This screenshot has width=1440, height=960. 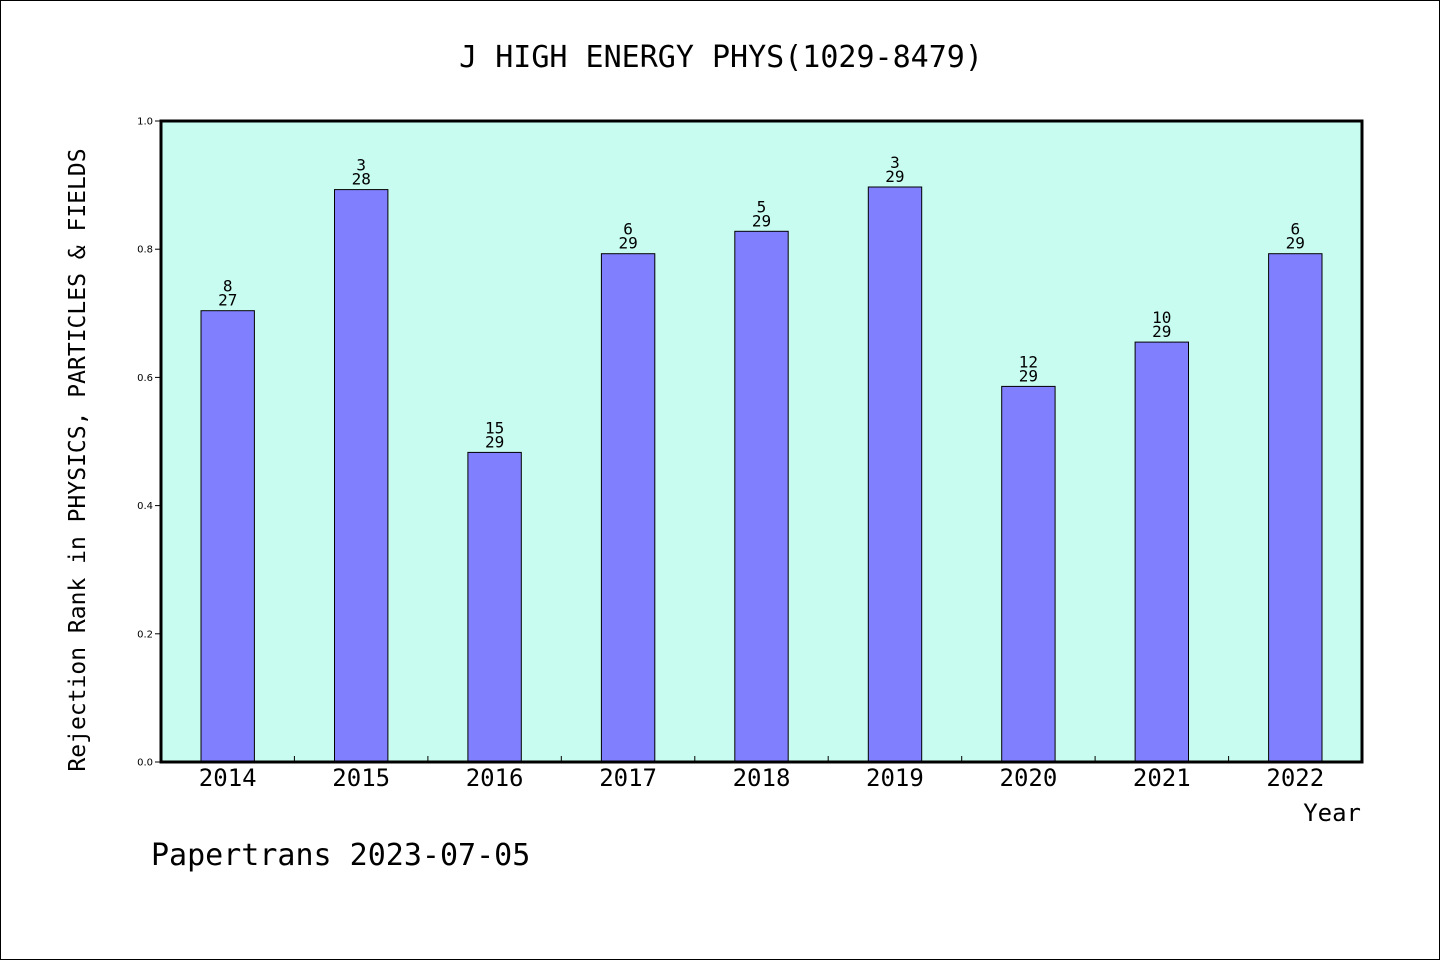 What do you see at coordinates (762, 206) in the screenshot?
I see `bar-rank-label: 5` at bounding box center [762, 206].